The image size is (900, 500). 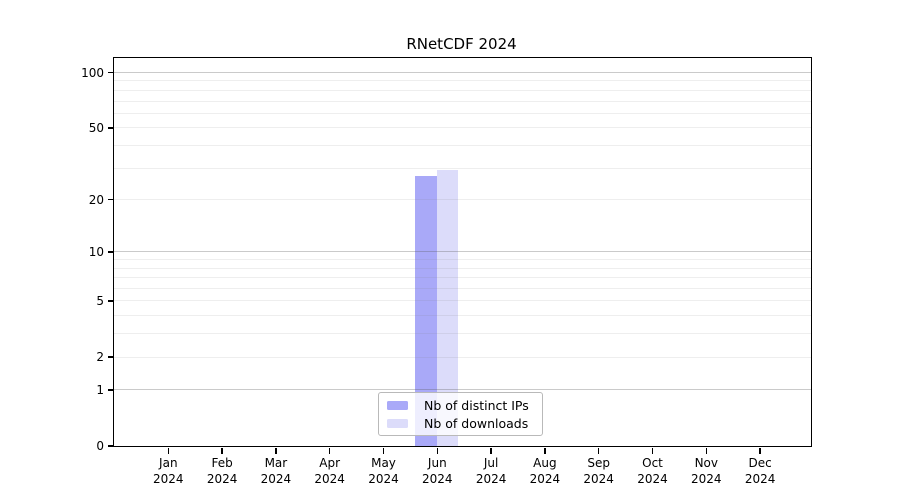 I want to click on y-tick-label: 2, so click(x=100, y=357).